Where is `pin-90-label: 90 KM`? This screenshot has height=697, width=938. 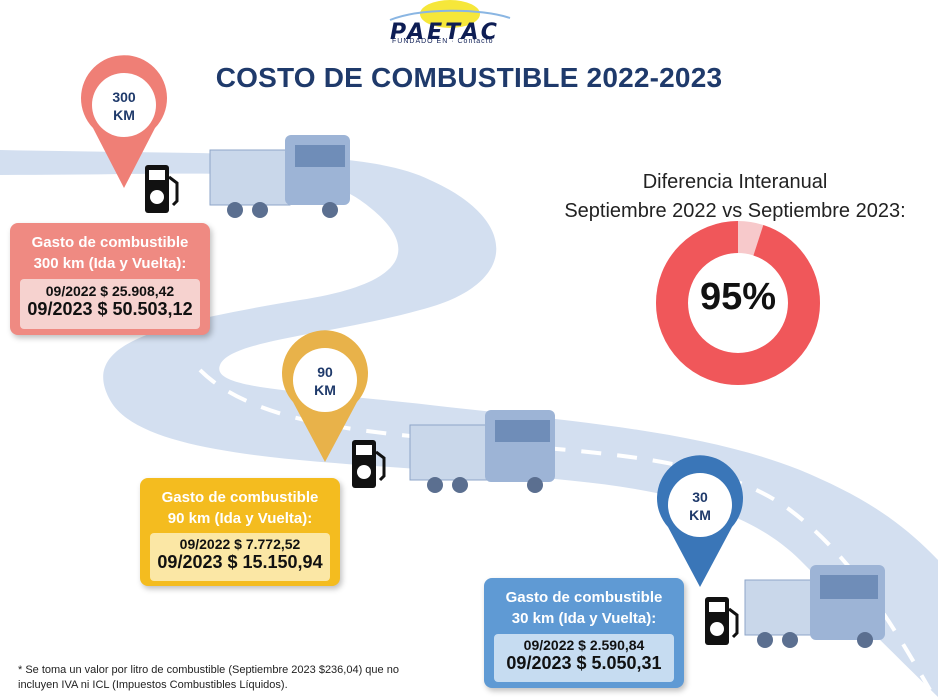 pin-90-label: 90 KM is located at coordinates (325, 381).